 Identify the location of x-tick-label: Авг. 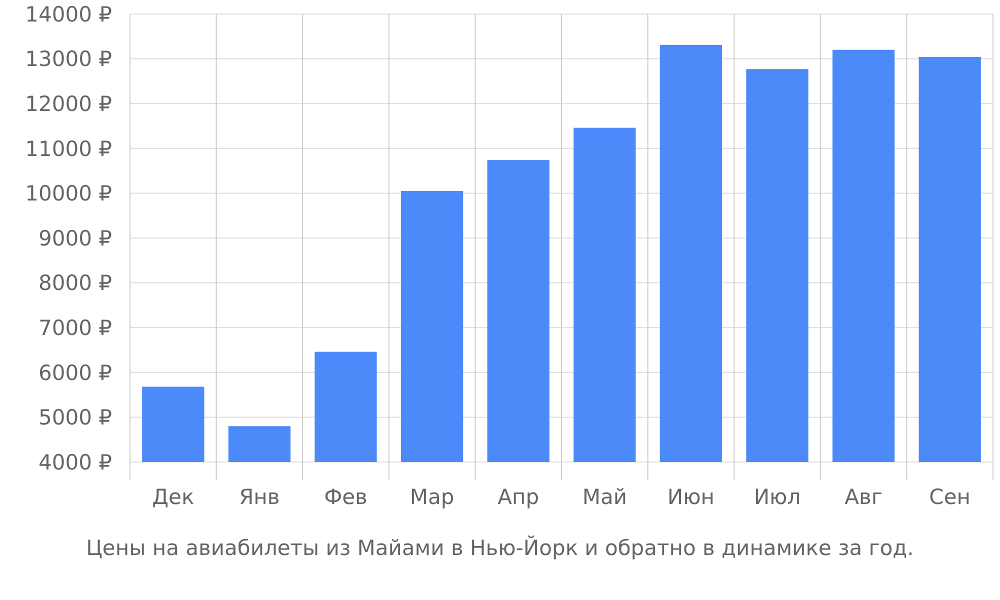
(863, 497).